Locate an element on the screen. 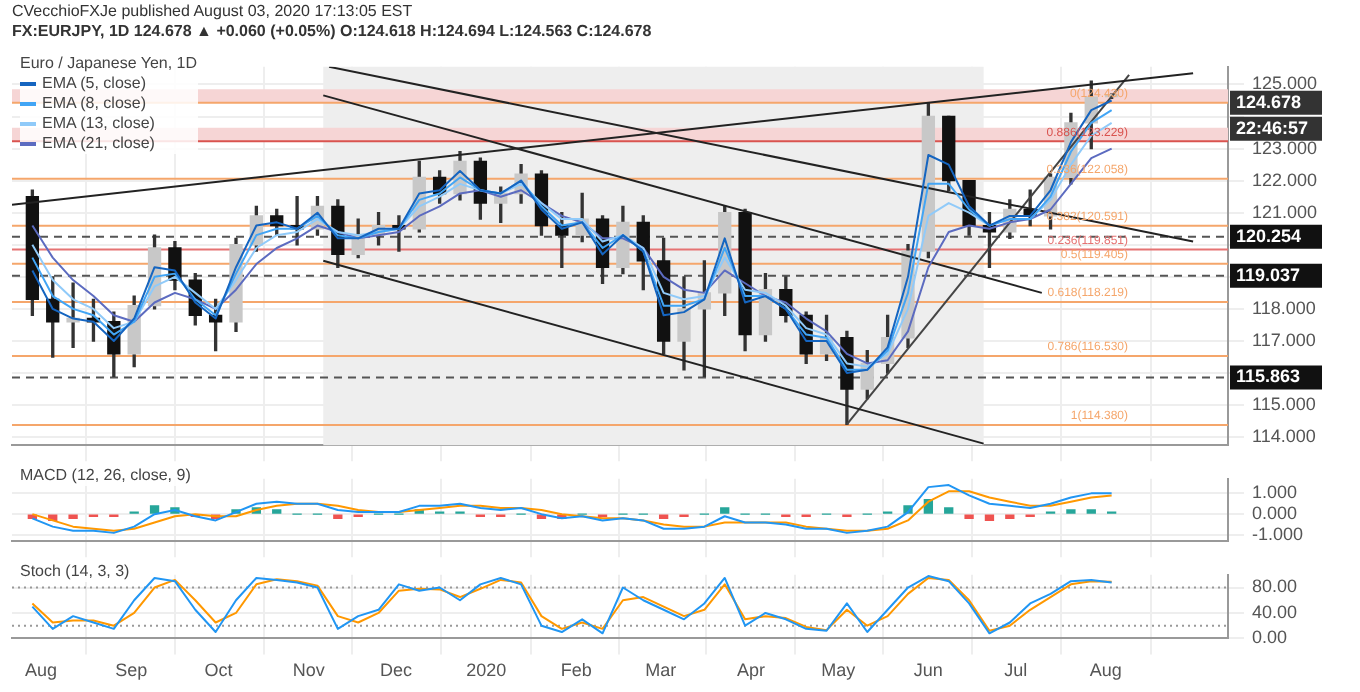 This screenshot has width=1360, height=692. x-tick-label: Mar is located at coordinates (661, 670).